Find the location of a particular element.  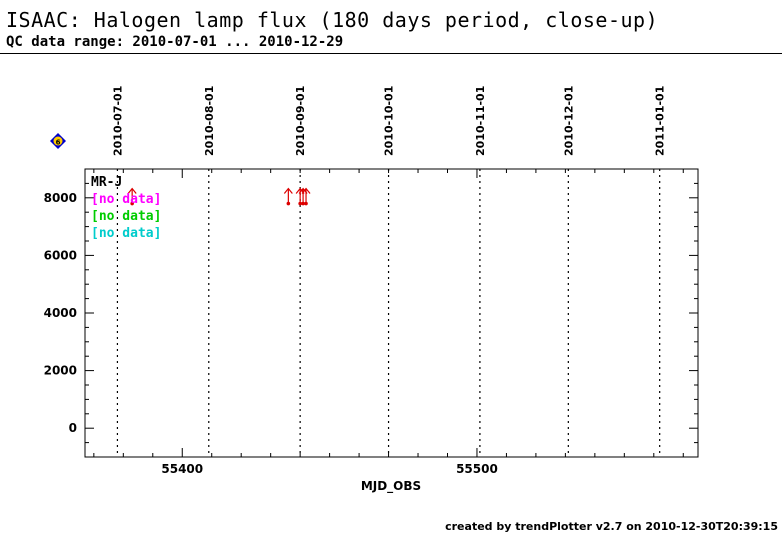

badge-label: 6 is located at coordinates (58, 143).